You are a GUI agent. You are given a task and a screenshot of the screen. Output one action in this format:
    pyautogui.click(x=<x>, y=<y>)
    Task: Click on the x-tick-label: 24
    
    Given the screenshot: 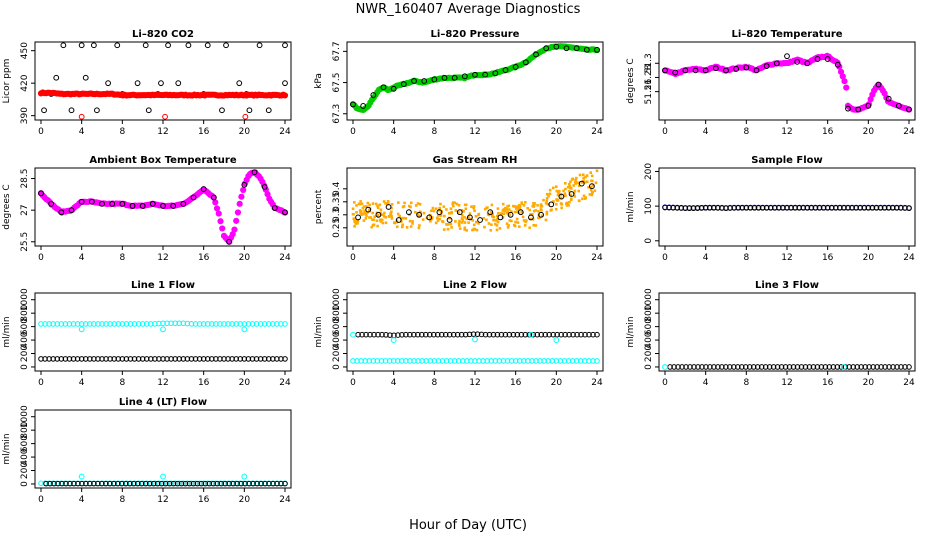 What is the action you would take?
    pyautogui.click(x=597, y=132)
    